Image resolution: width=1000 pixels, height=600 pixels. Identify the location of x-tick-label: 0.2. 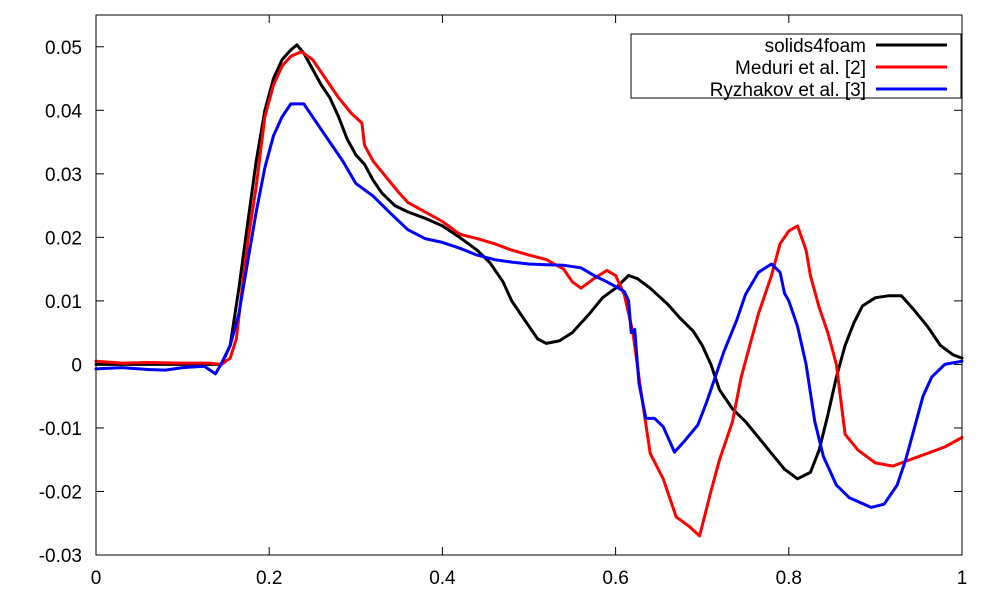
(269, 578).